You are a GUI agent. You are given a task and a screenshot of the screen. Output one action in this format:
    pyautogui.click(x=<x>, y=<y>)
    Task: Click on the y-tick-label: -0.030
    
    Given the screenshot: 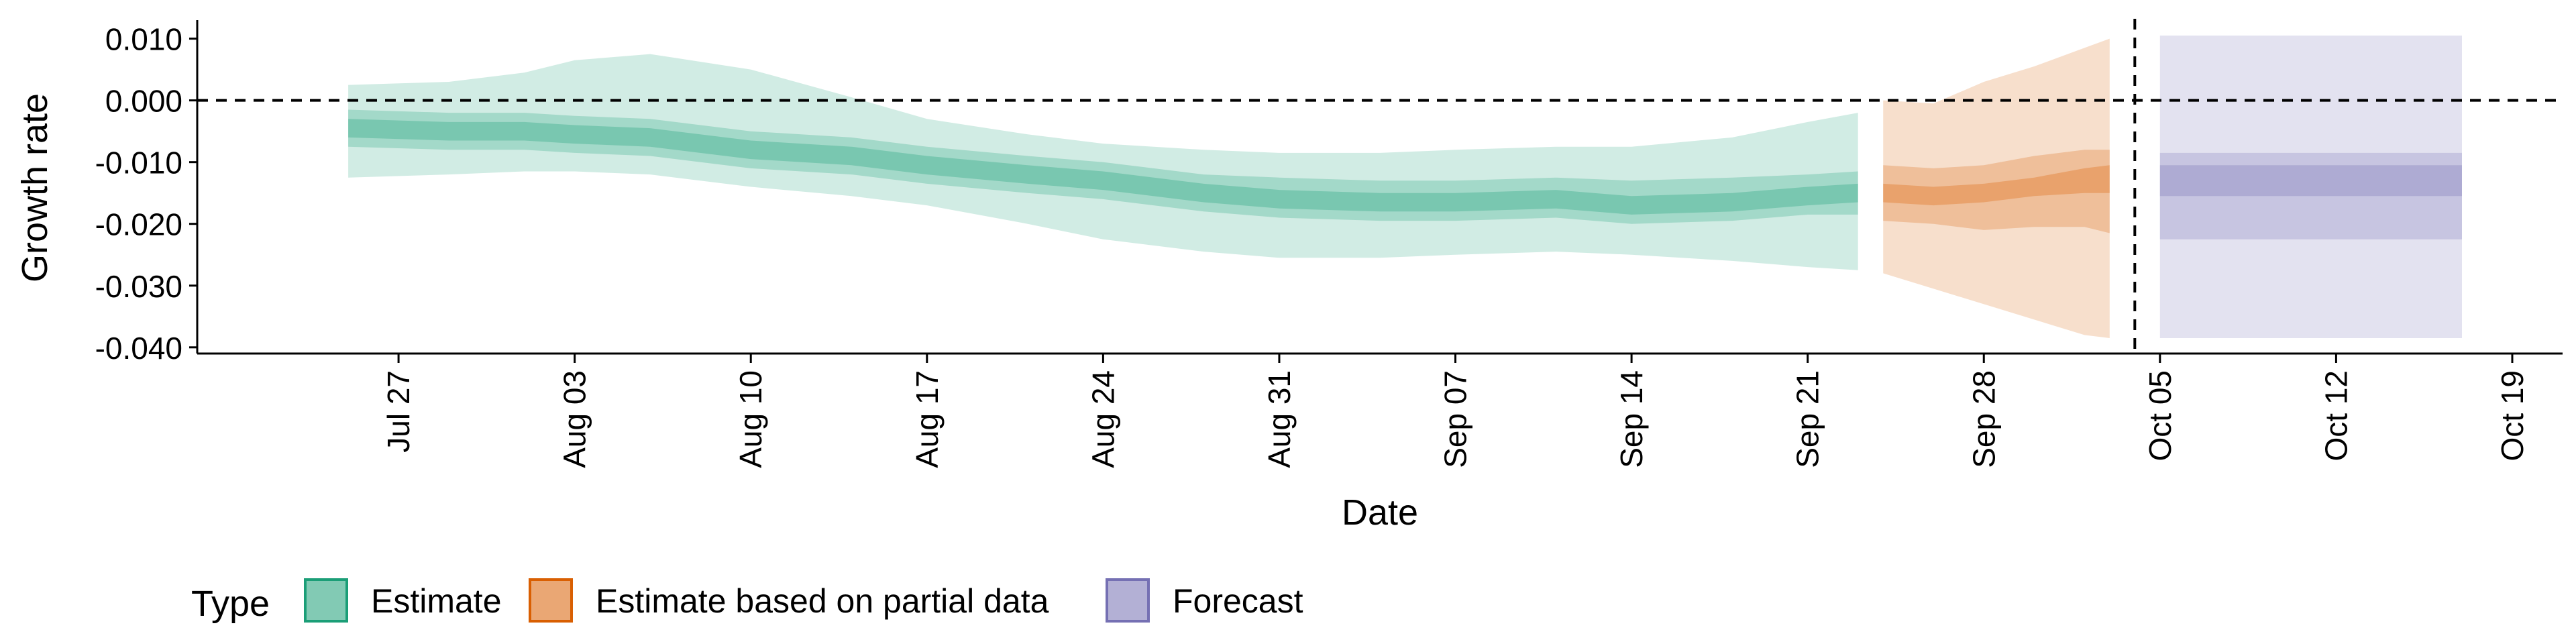 What is the action you would take?
    pyautogui.click(x=138, y=286)
    